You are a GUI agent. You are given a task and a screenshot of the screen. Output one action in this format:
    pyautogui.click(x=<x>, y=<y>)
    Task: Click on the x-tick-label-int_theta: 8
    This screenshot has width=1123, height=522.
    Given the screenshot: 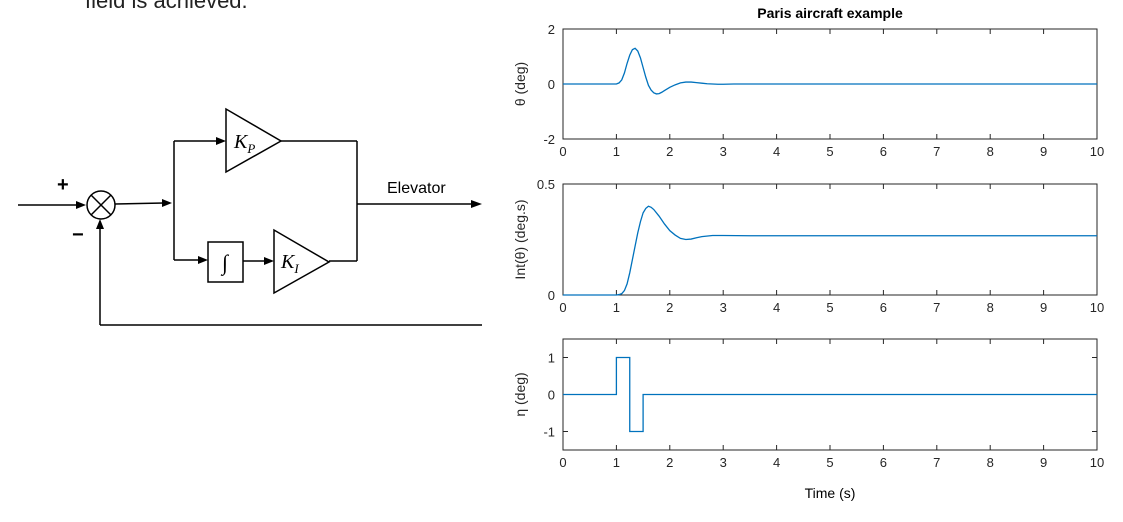 What is the action you would take?
    pyautogui.click(x=990, y=307)
    